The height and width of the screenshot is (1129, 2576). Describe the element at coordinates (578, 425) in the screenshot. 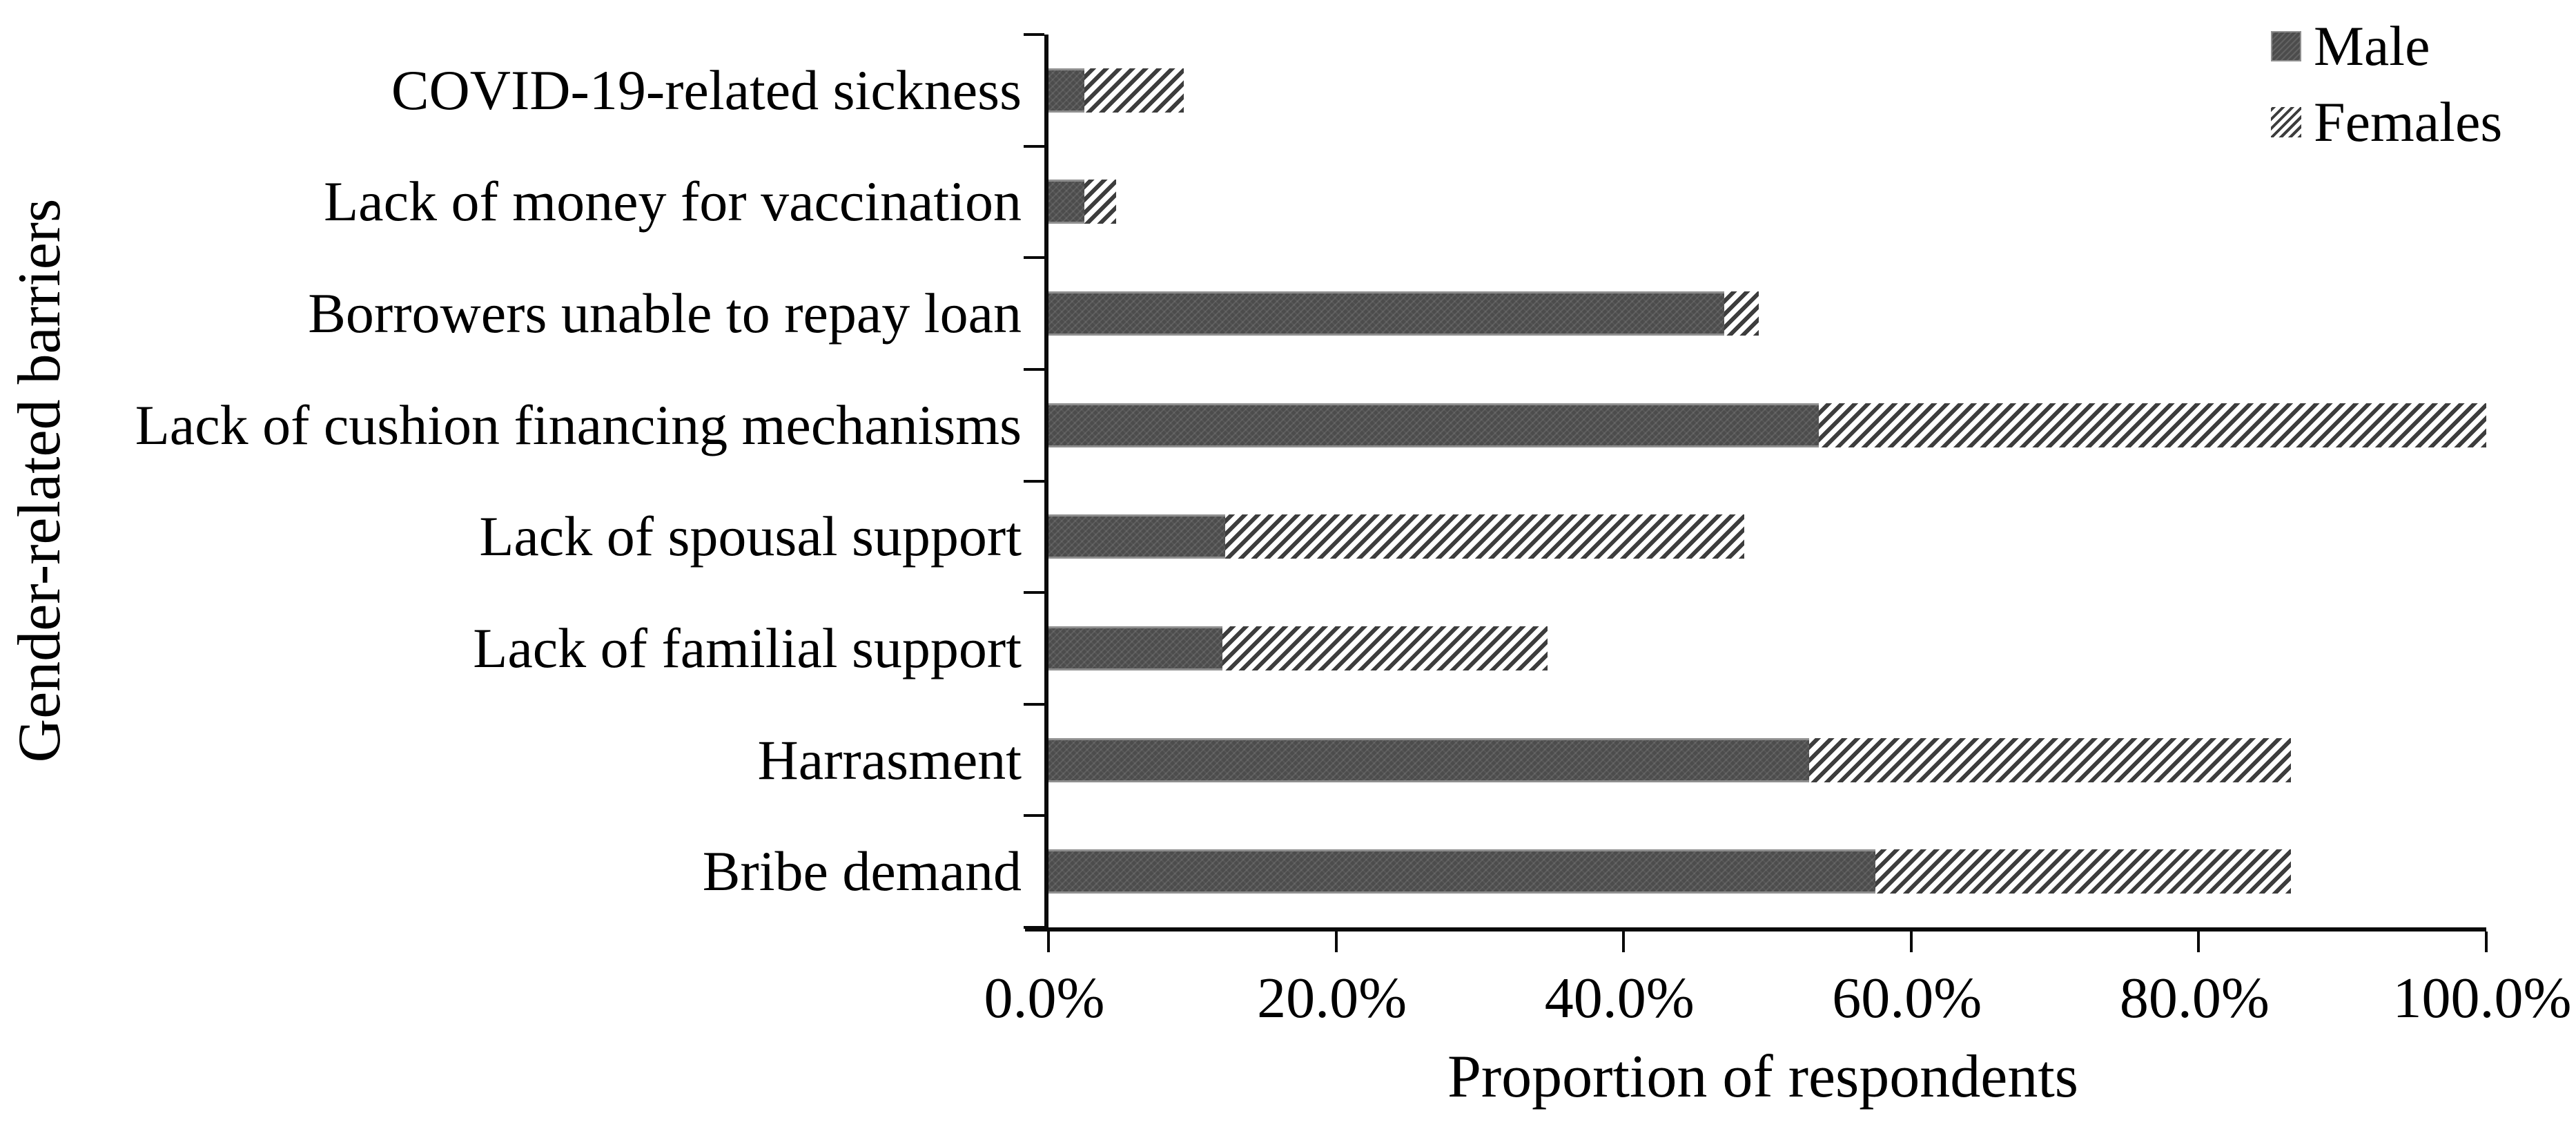

I see `category-label: Lack of cushion financing mechanisms` at that location.